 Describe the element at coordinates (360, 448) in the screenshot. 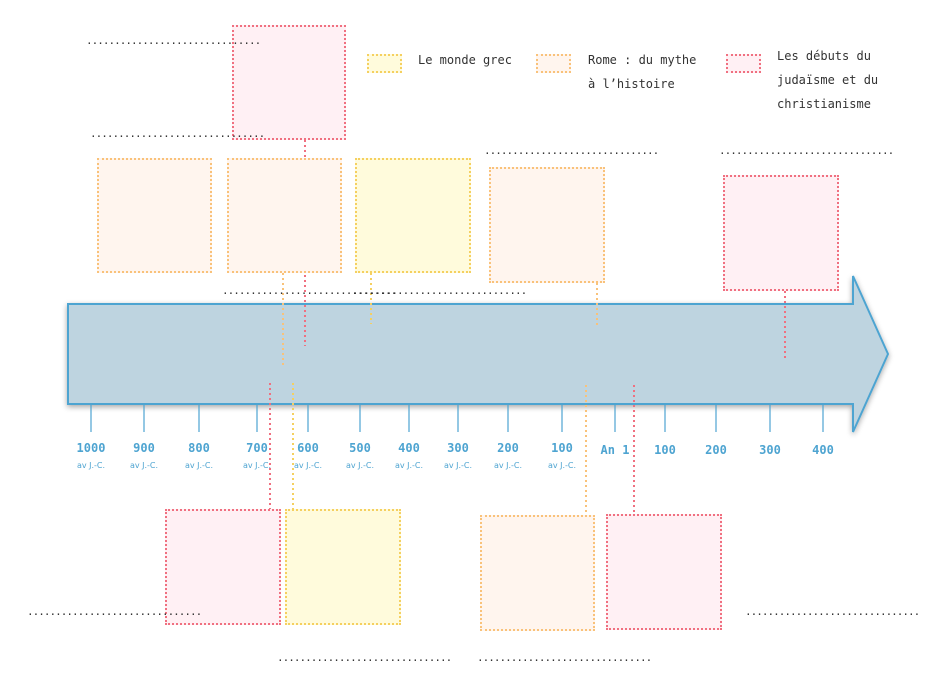

I see `tick-year-label: 500` at that location.